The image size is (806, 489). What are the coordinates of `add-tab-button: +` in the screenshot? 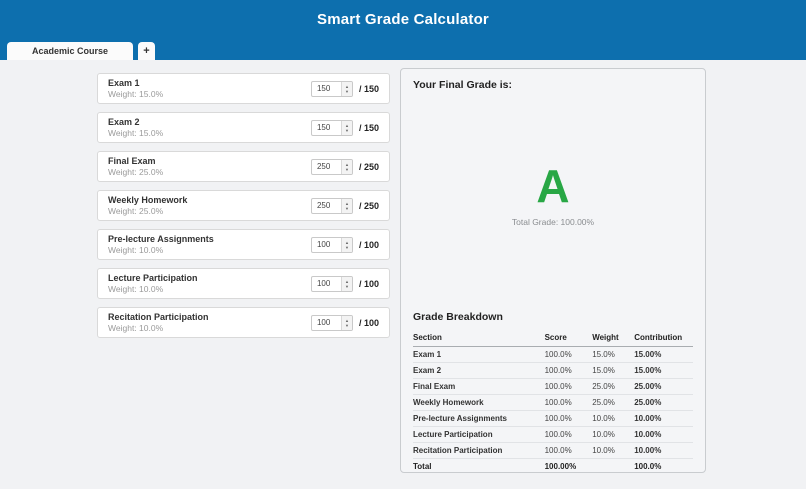 It's located at (146, 51).